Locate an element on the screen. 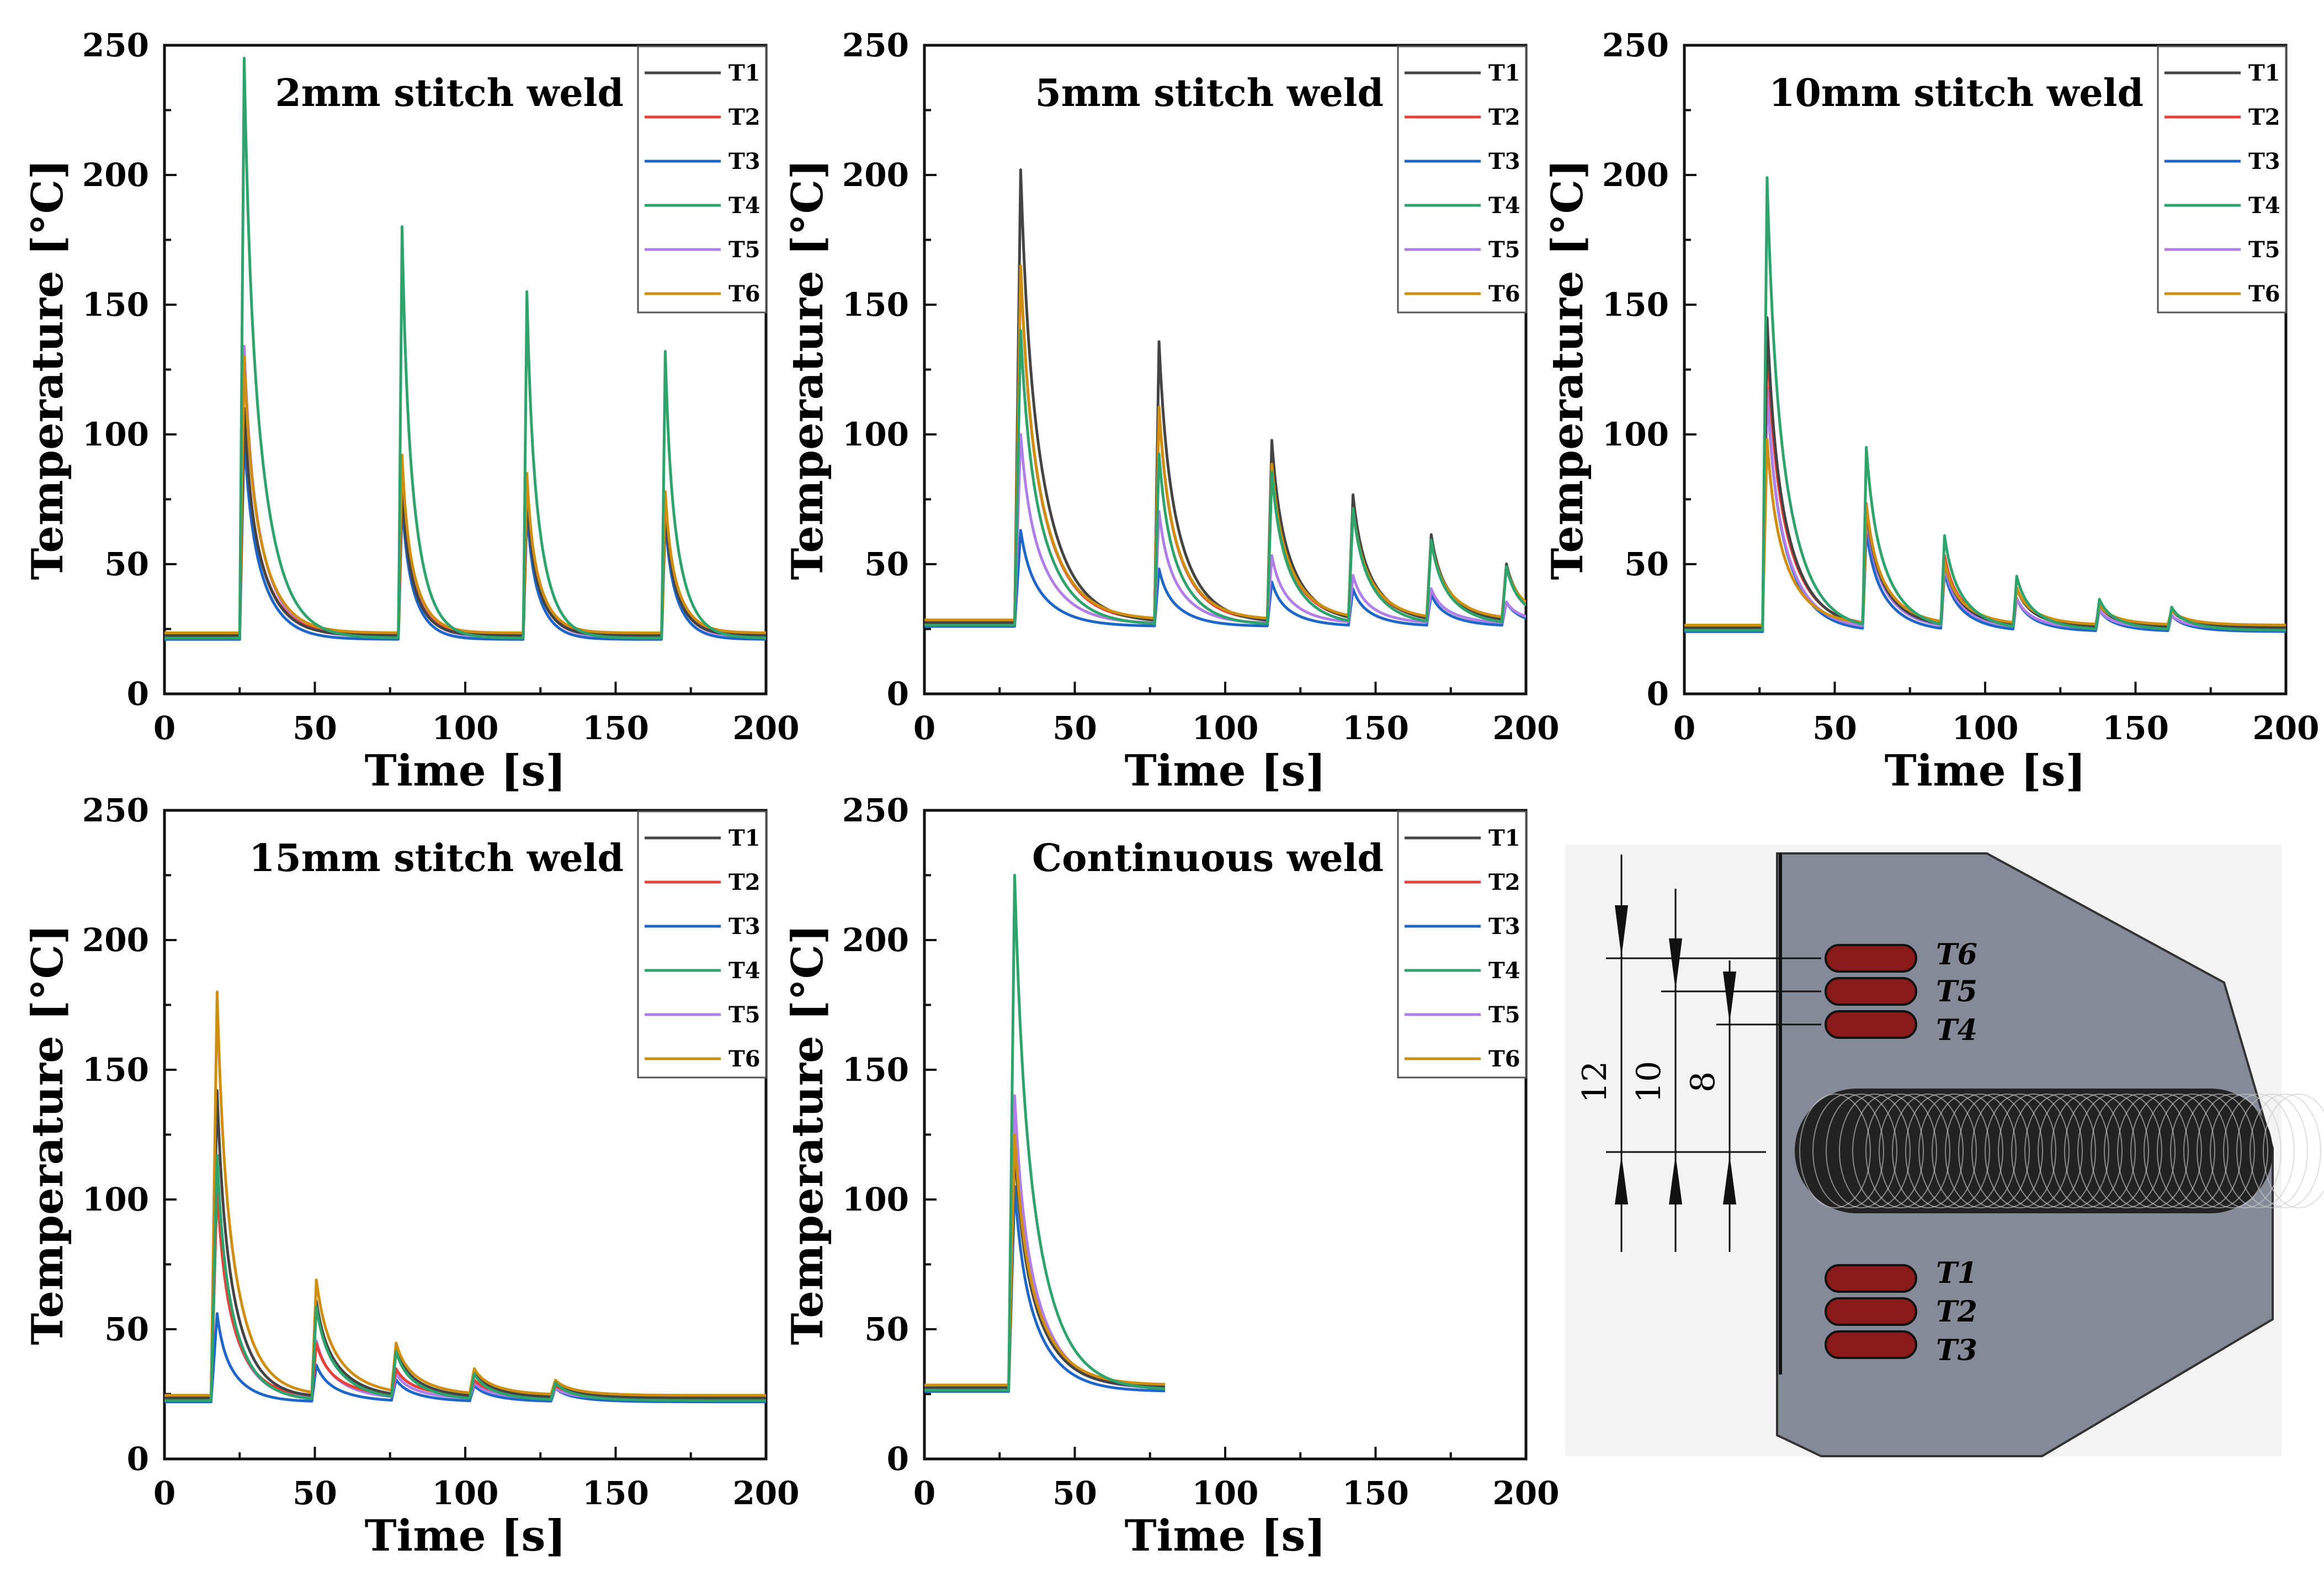 The height and width of the screenshot is (1587, 2324). sensor-label-t2: T2 is located at coordinates (1956, 1312).